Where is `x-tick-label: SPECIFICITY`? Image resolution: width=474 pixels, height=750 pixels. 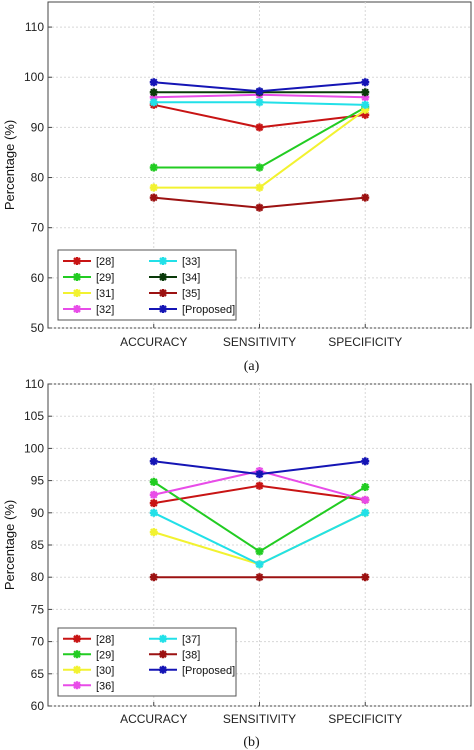 x-tick-label: SPECIFICITY is located at coordinates (365, 342).